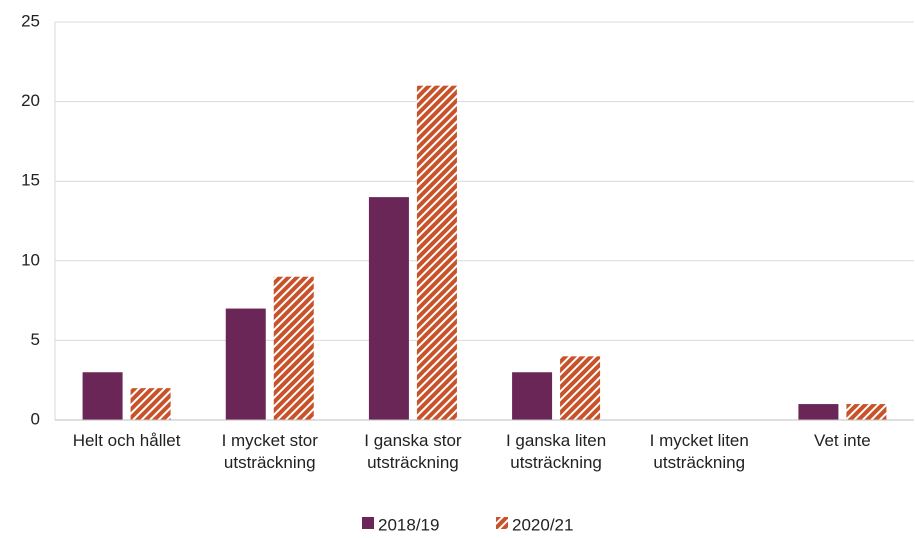  I want to click on y-tick-label: 10, so click(30, 259).